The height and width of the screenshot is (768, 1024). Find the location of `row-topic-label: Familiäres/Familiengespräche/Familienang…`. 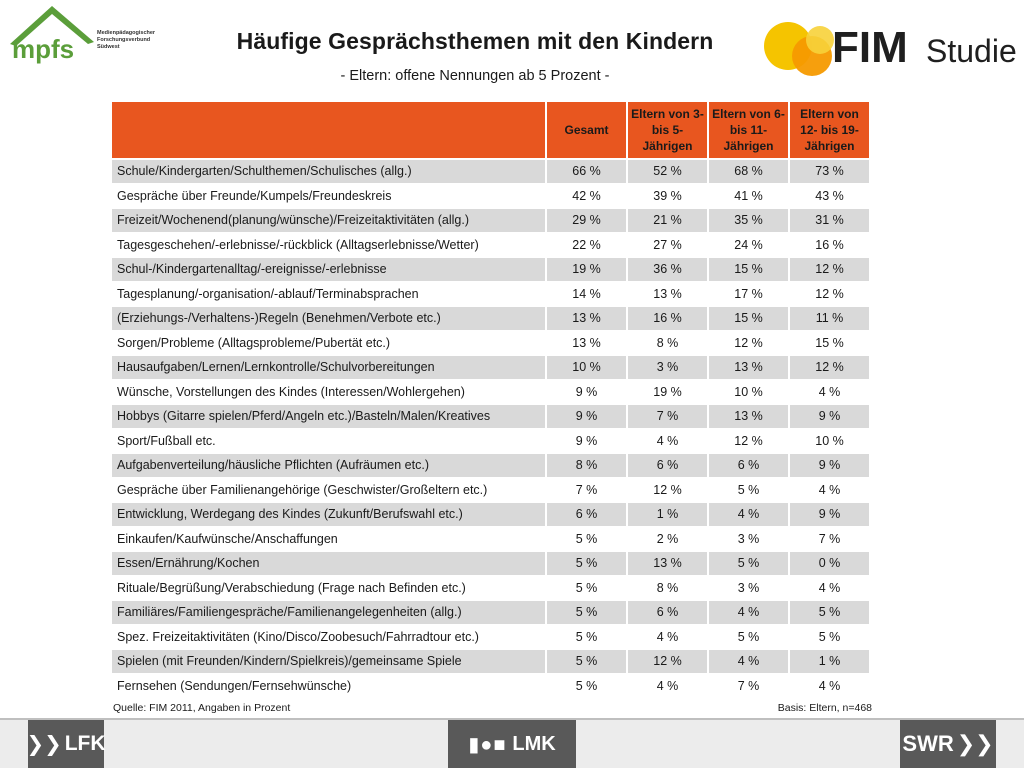

row-topic-label: Familiäres/Familiengespräche/Familienang… is located at coordinates (328, 612).